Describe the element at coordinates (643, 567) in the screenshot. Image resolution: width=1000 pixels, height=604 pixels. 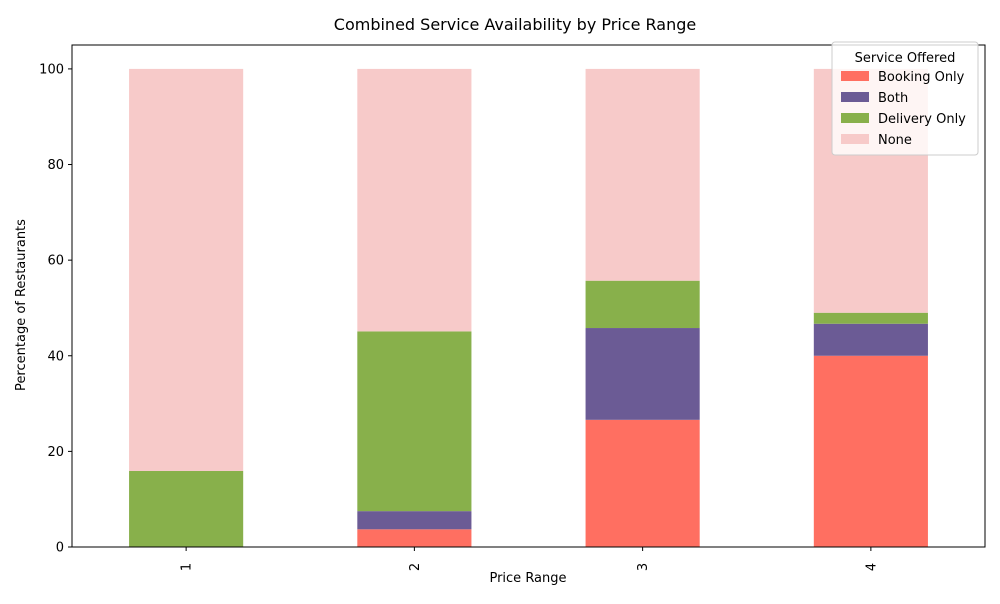
I see `x-tick-label: 3` at that location.